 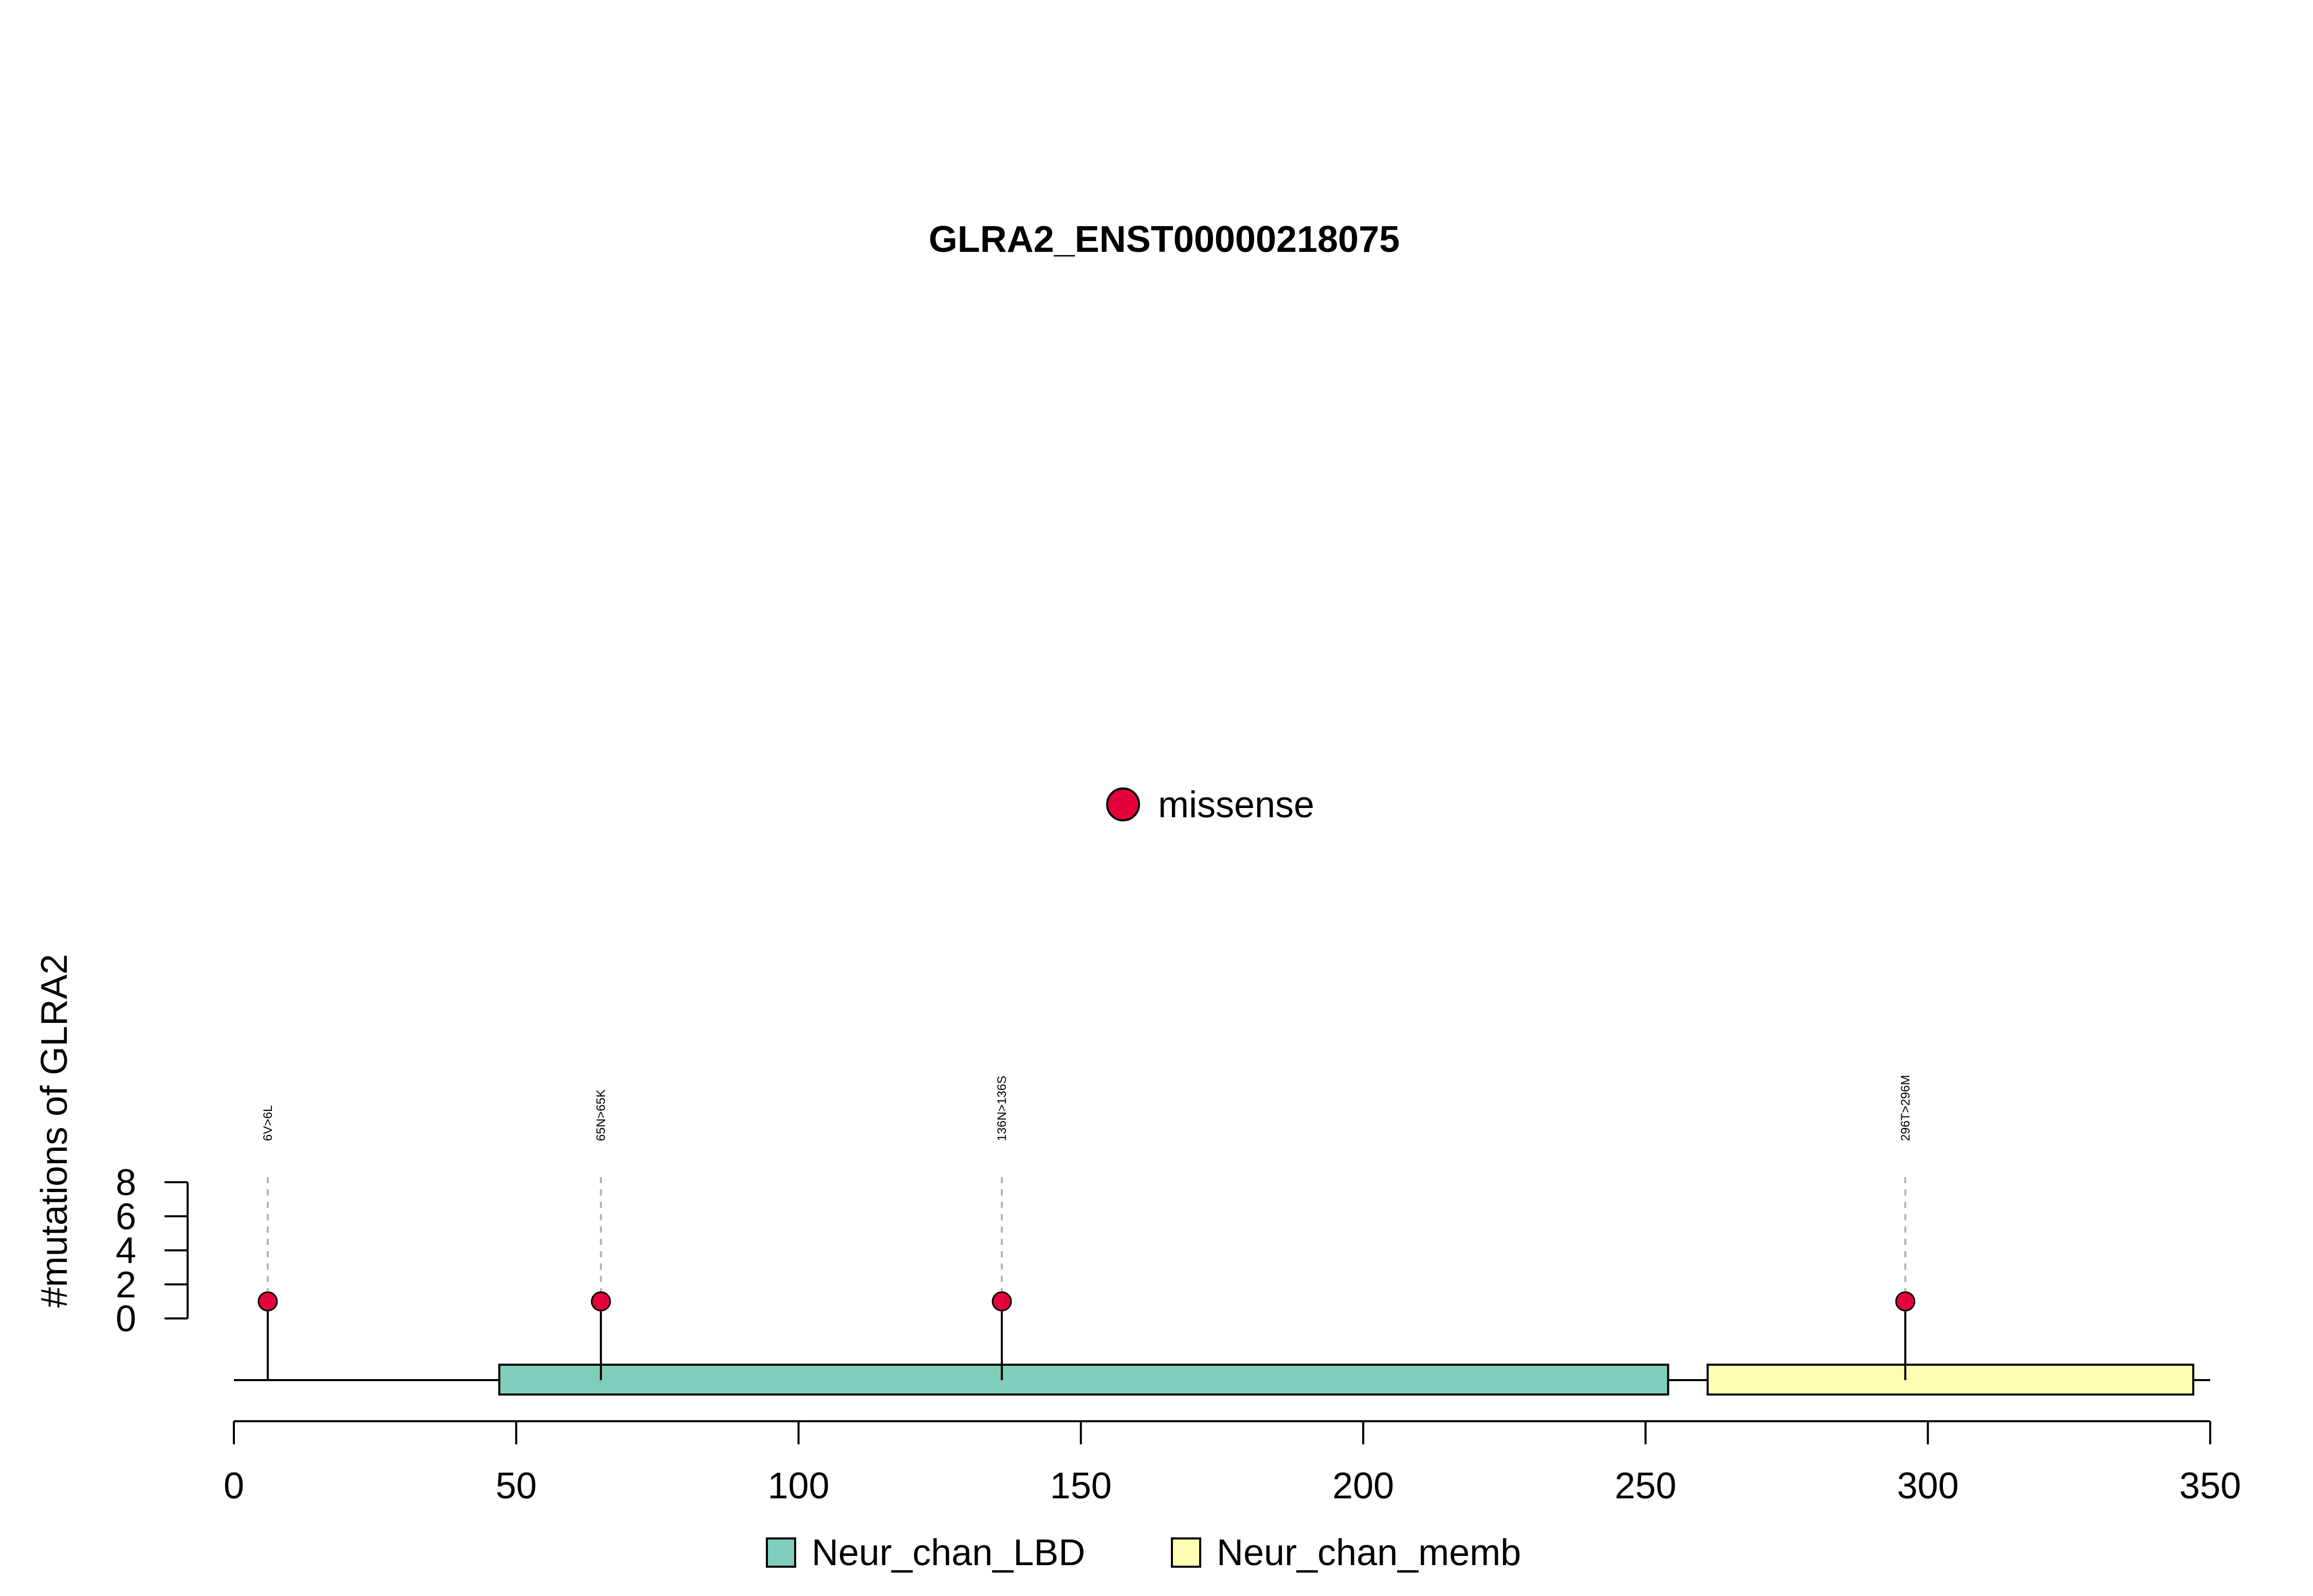 I want to click on x-tick-label: 250, so click(x=1645, y=1486).